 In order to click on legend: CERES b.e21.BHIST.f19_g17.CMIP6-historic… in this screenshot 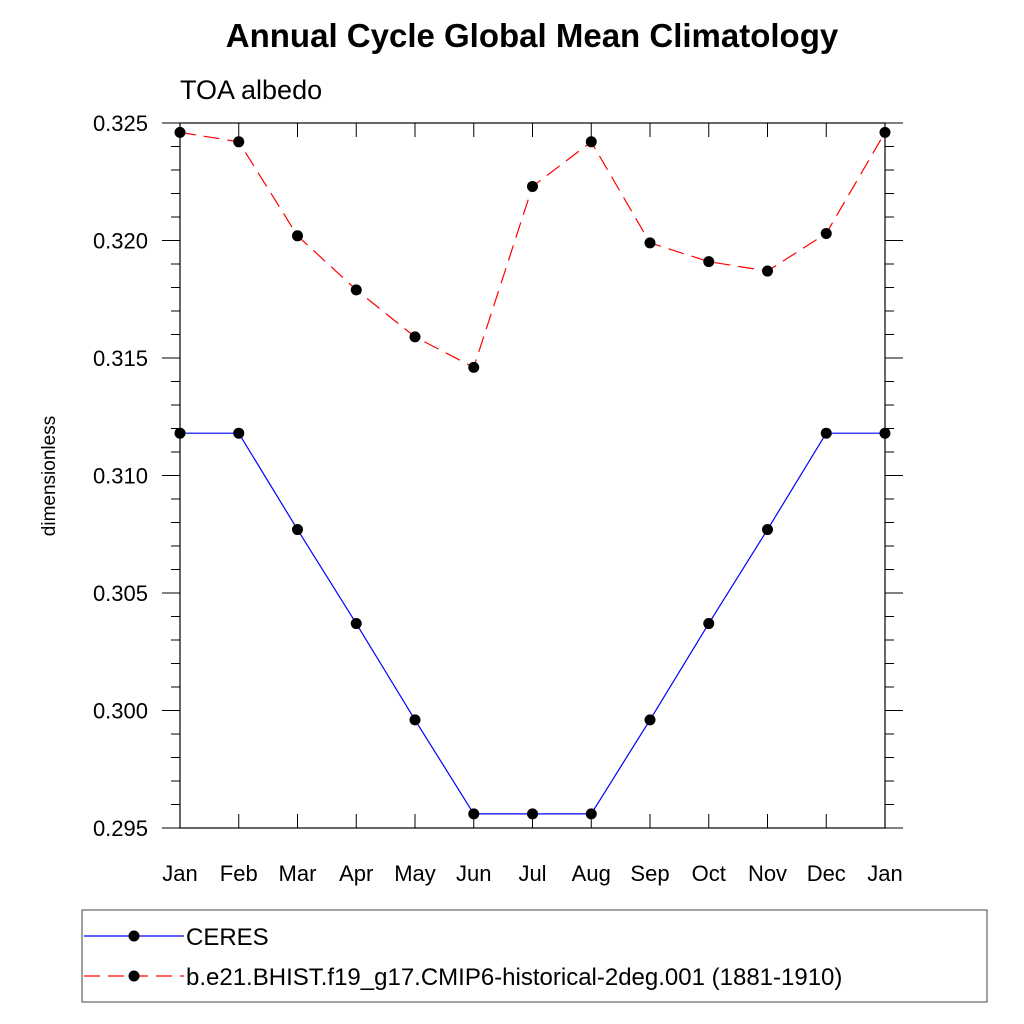, I will do `click(534, 956)`.